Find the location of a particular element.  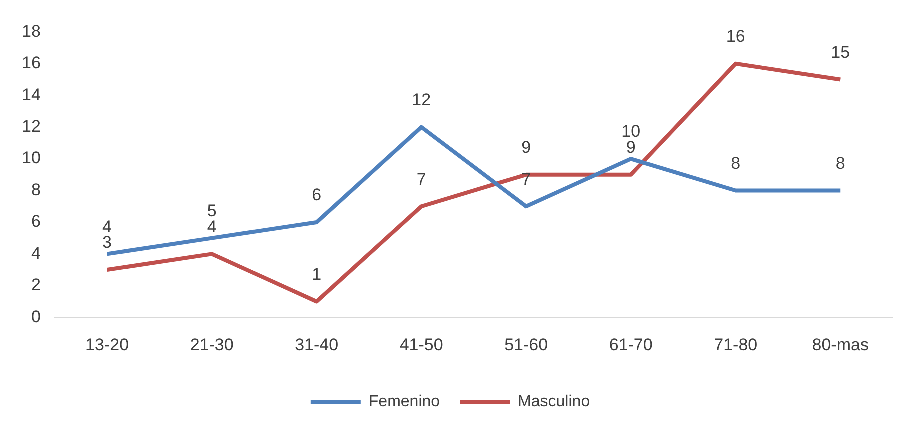

y-tick-label: 0 is located at coordinates (36, 316).